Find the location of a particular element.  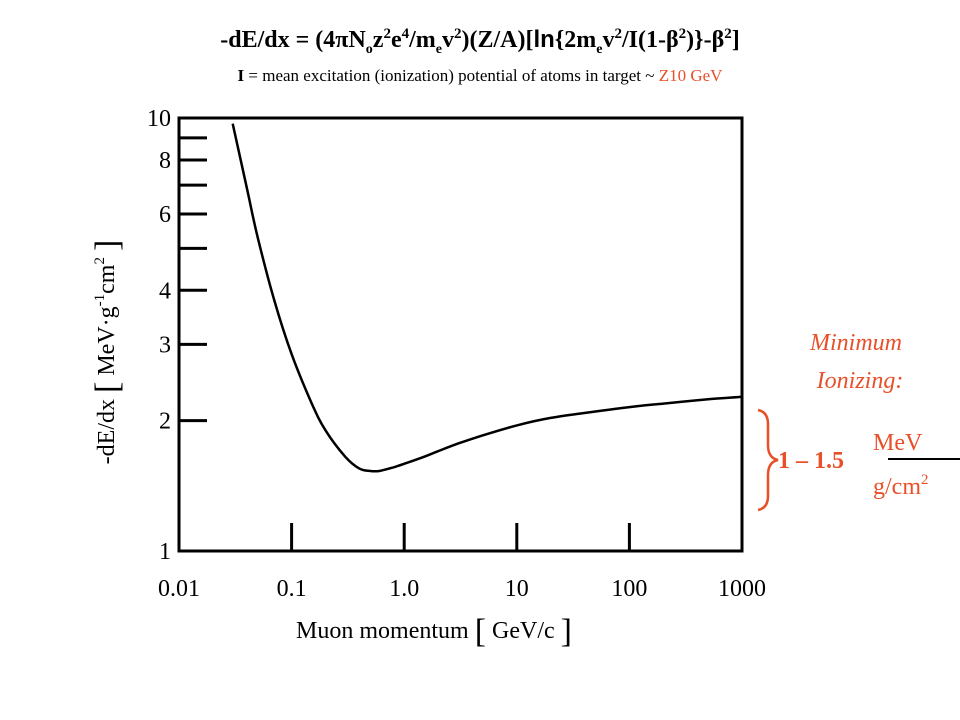

x-axis-title-text: Muon momentum is located at coordinates (385, 631).